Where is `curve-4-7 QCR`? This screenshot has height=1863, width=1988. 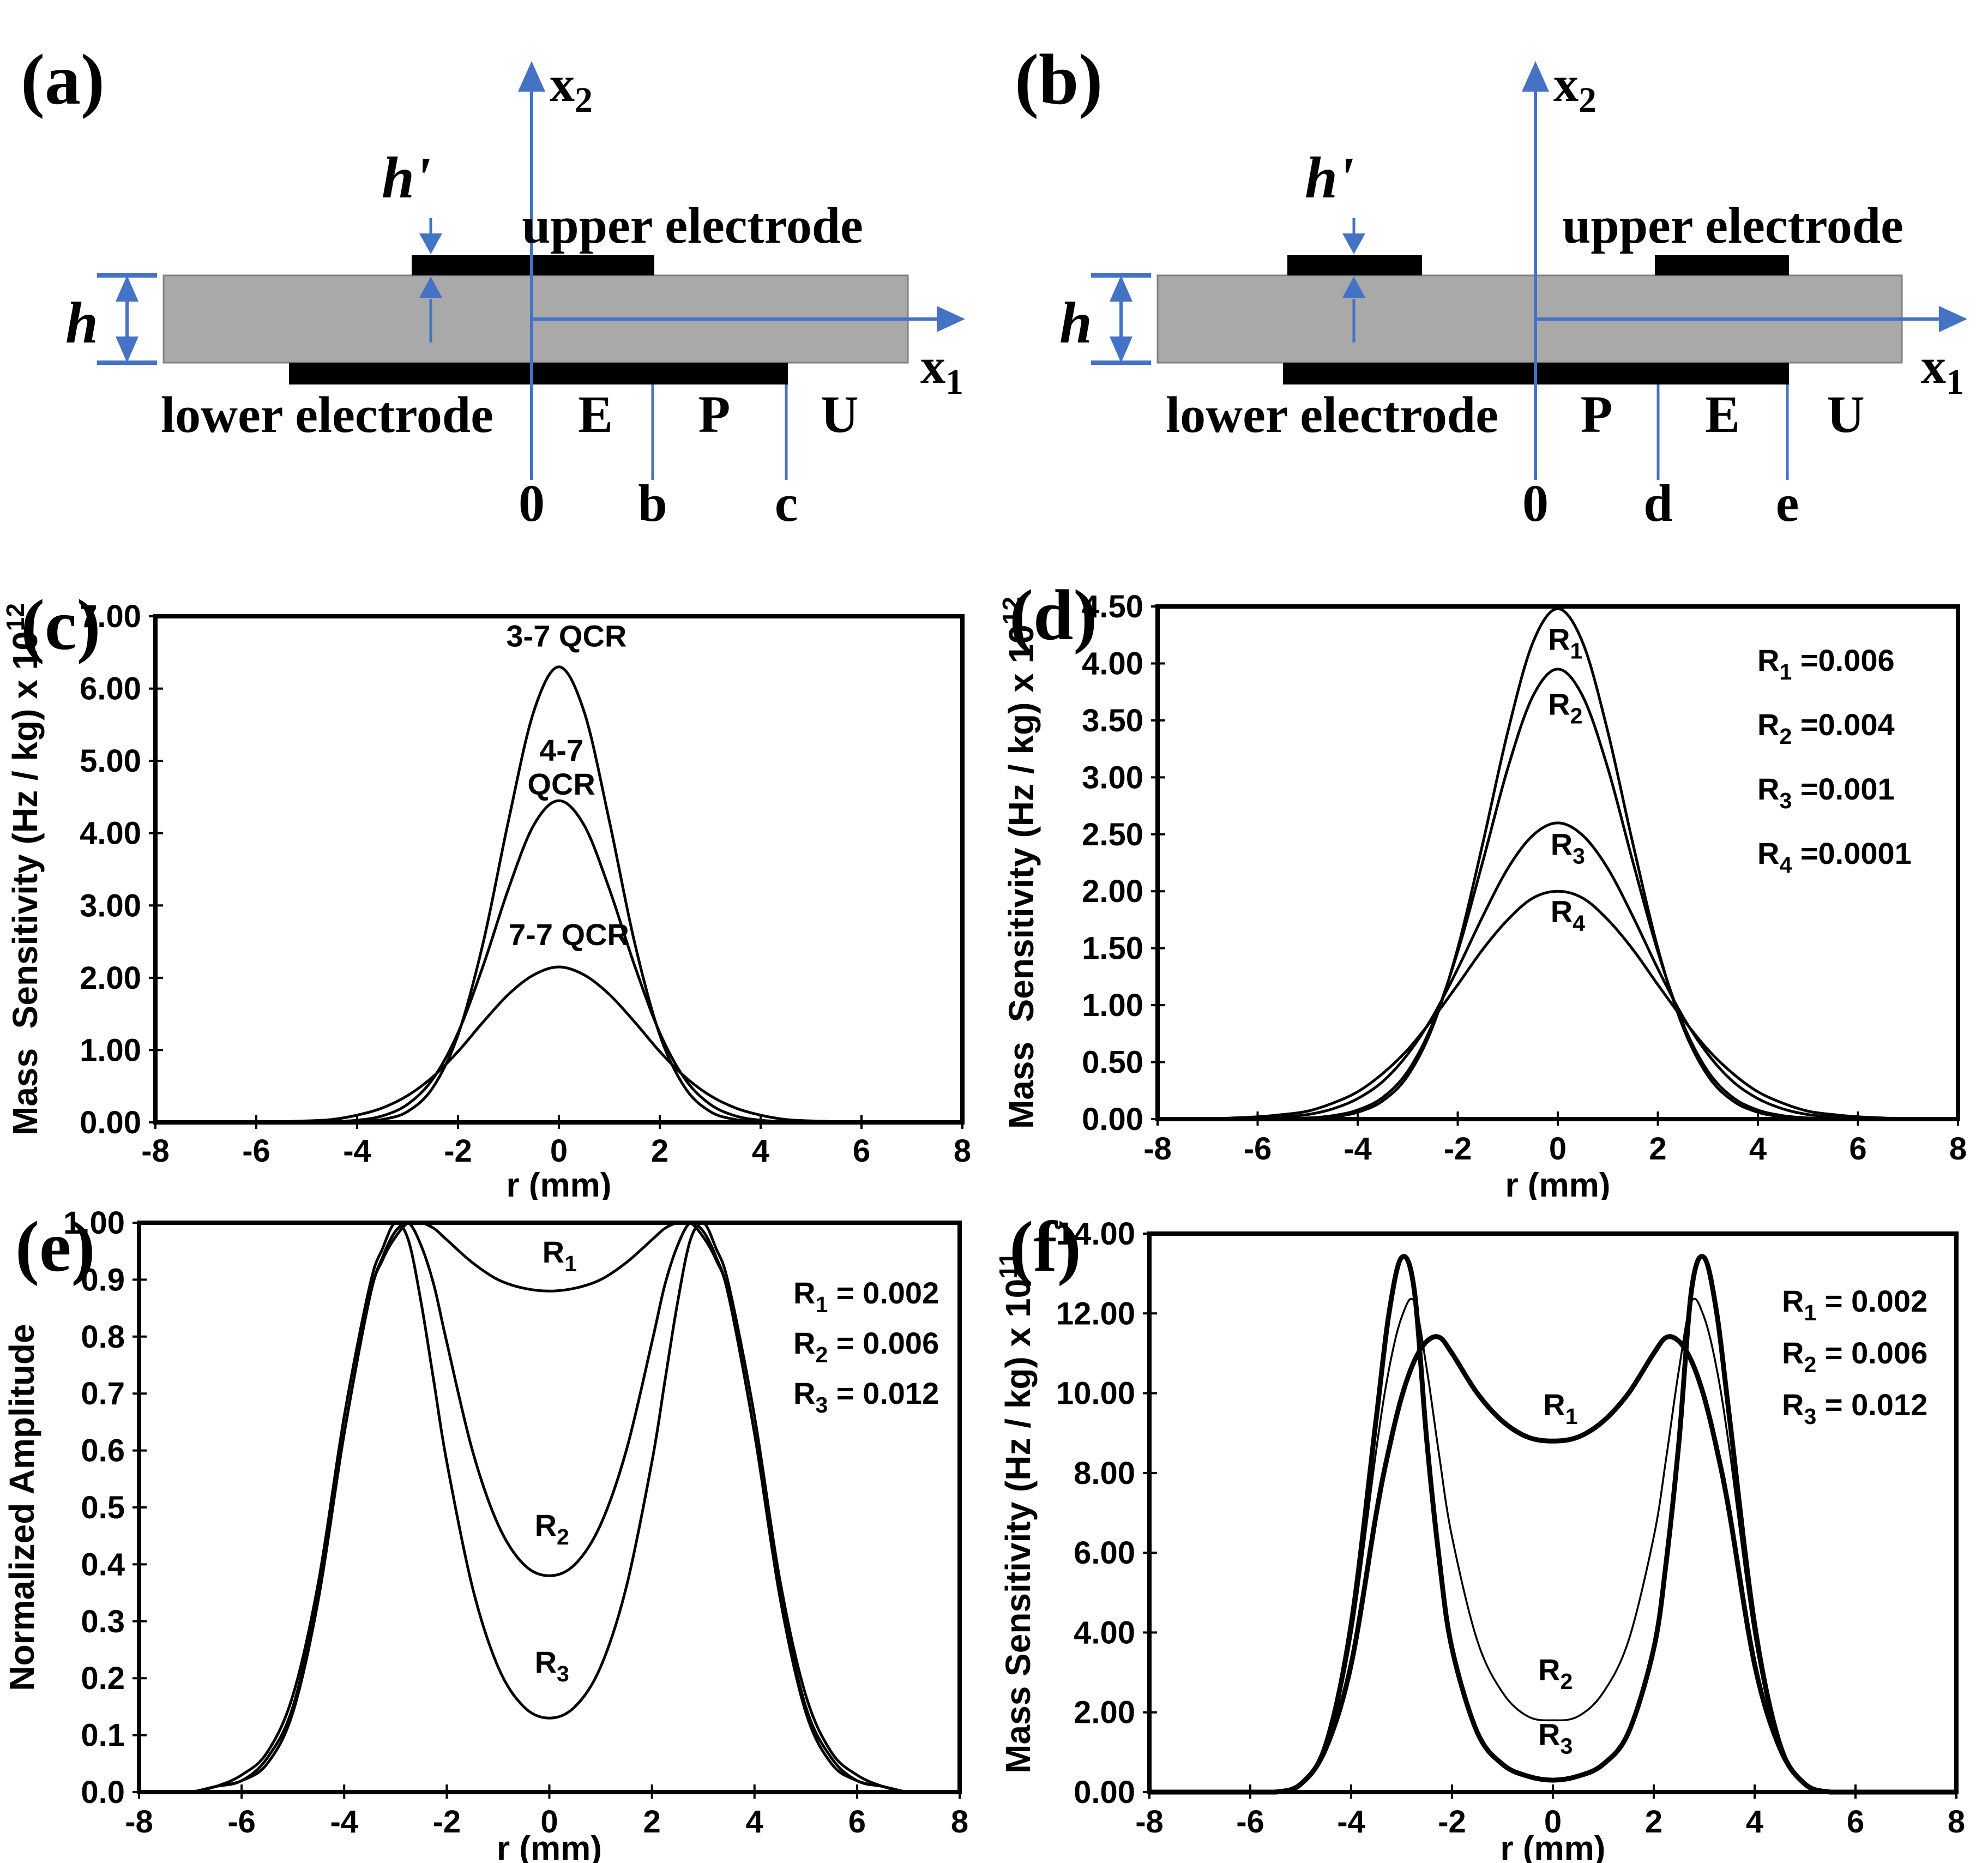
curve-4-7 QCR is located at coordinates (558, 962).